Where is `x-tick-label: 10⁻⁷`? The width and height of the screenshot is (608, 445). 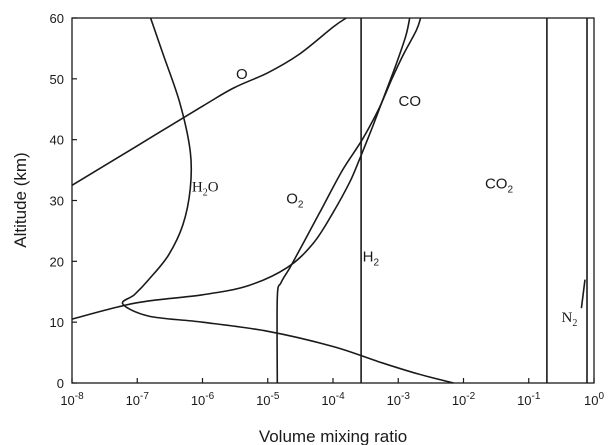 x-tick-label: 10⁻⁷ is located at coordinates (138, 399).